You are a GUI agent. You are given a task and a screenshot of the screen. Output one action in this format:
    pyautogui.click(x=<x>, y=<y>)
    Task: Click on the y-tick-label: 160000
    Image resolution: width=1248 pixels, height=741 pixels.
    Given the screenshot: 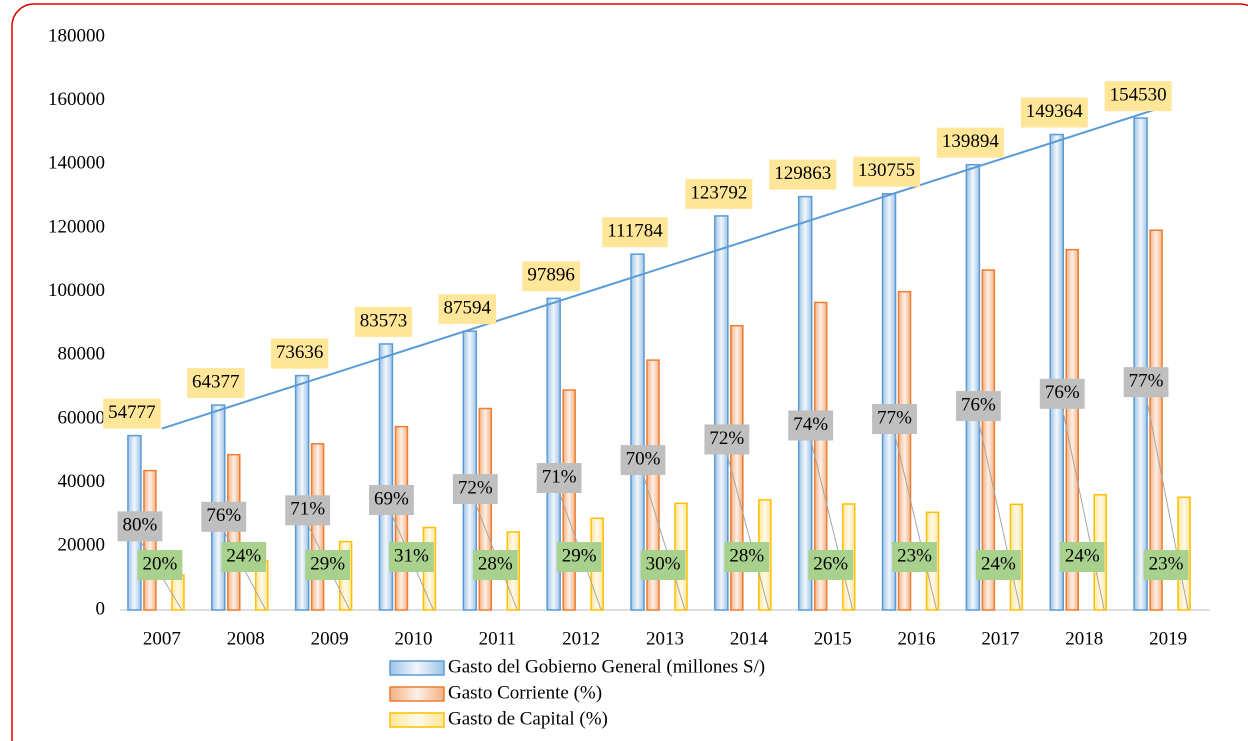 What is the action you would take?
    pyautogui.click(x=76, y=99)
    